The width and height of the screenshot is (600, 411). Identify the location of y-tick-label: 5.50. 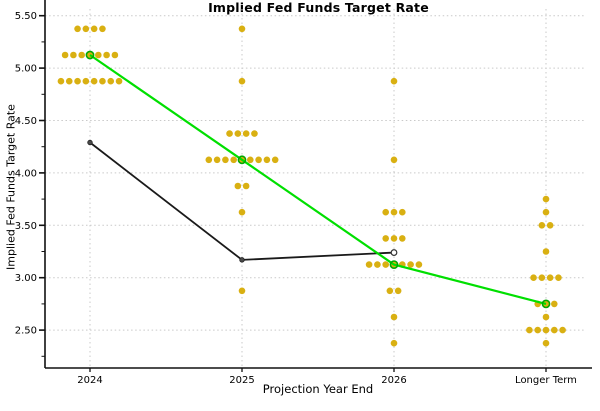
(26, 16).